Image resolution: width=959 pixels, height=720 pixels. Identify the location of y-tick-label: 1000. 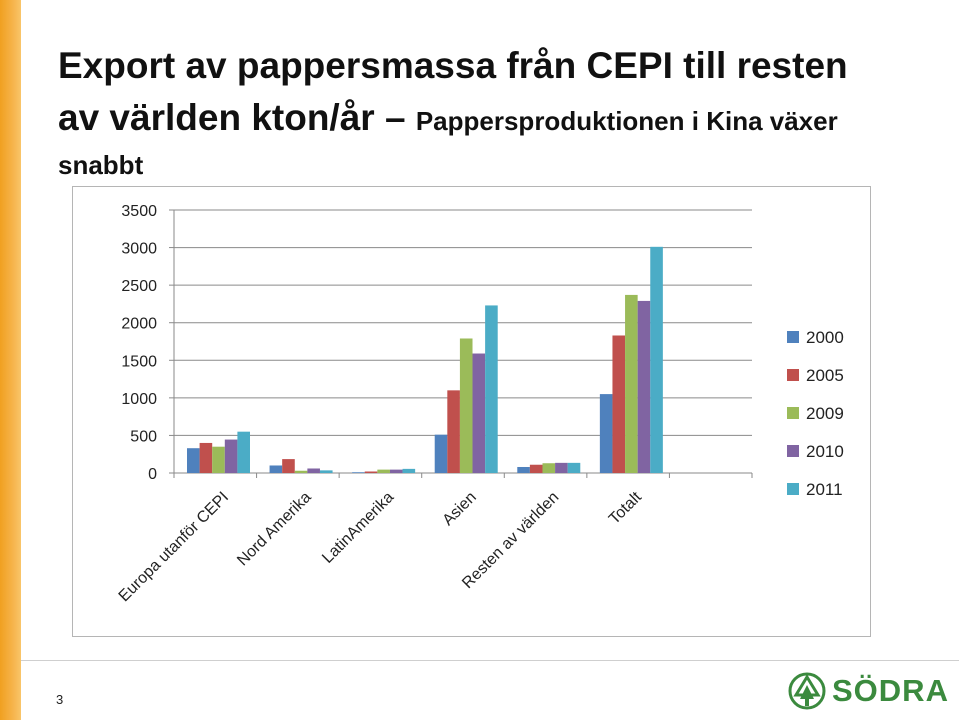
(139, 399).